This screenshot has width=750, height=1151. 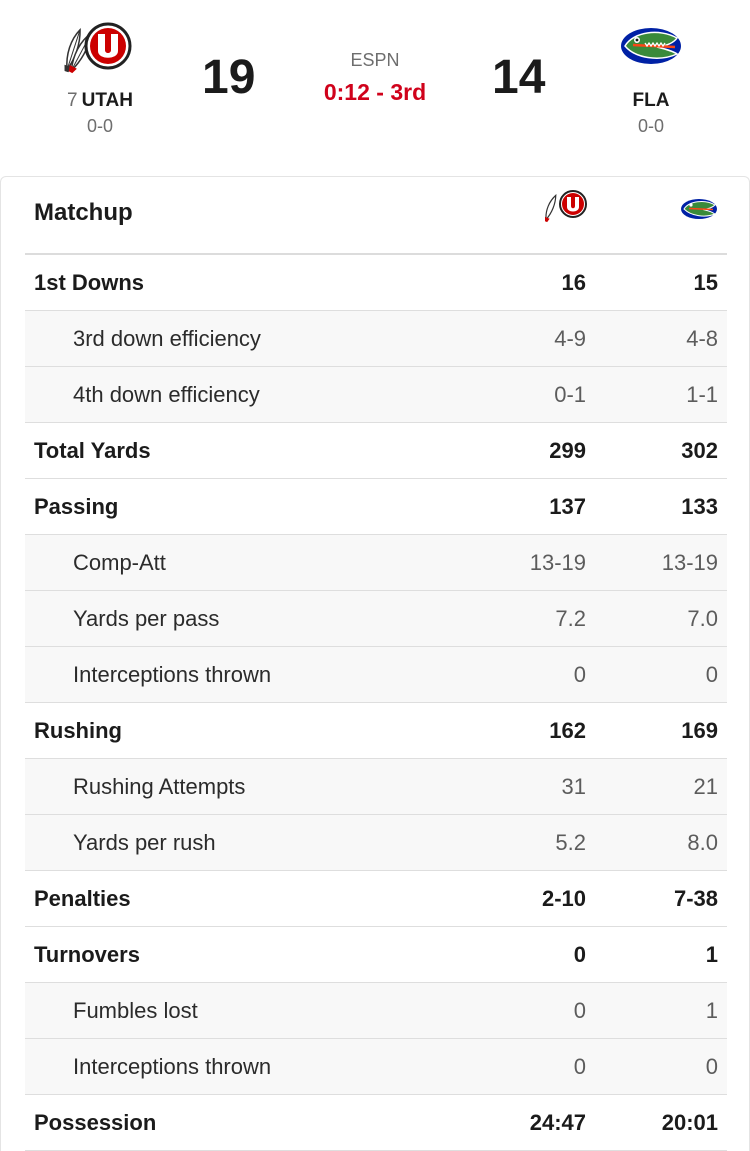 I want to click on home-team: 7 UTAH 0-0, so click(x=100, y=78).